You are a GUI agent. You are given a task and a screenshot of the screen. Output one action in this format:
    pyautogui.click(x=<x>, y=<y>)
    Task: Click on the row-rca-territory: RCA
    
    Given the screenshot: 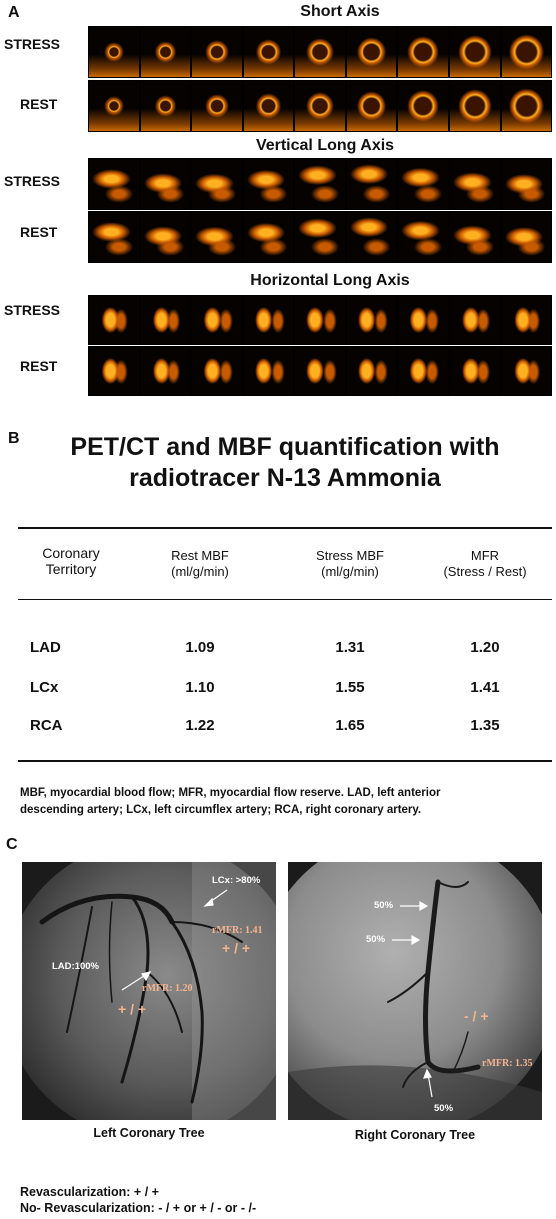 What is the action you would take?
    pyautogui.click(x=46, y=725)
    